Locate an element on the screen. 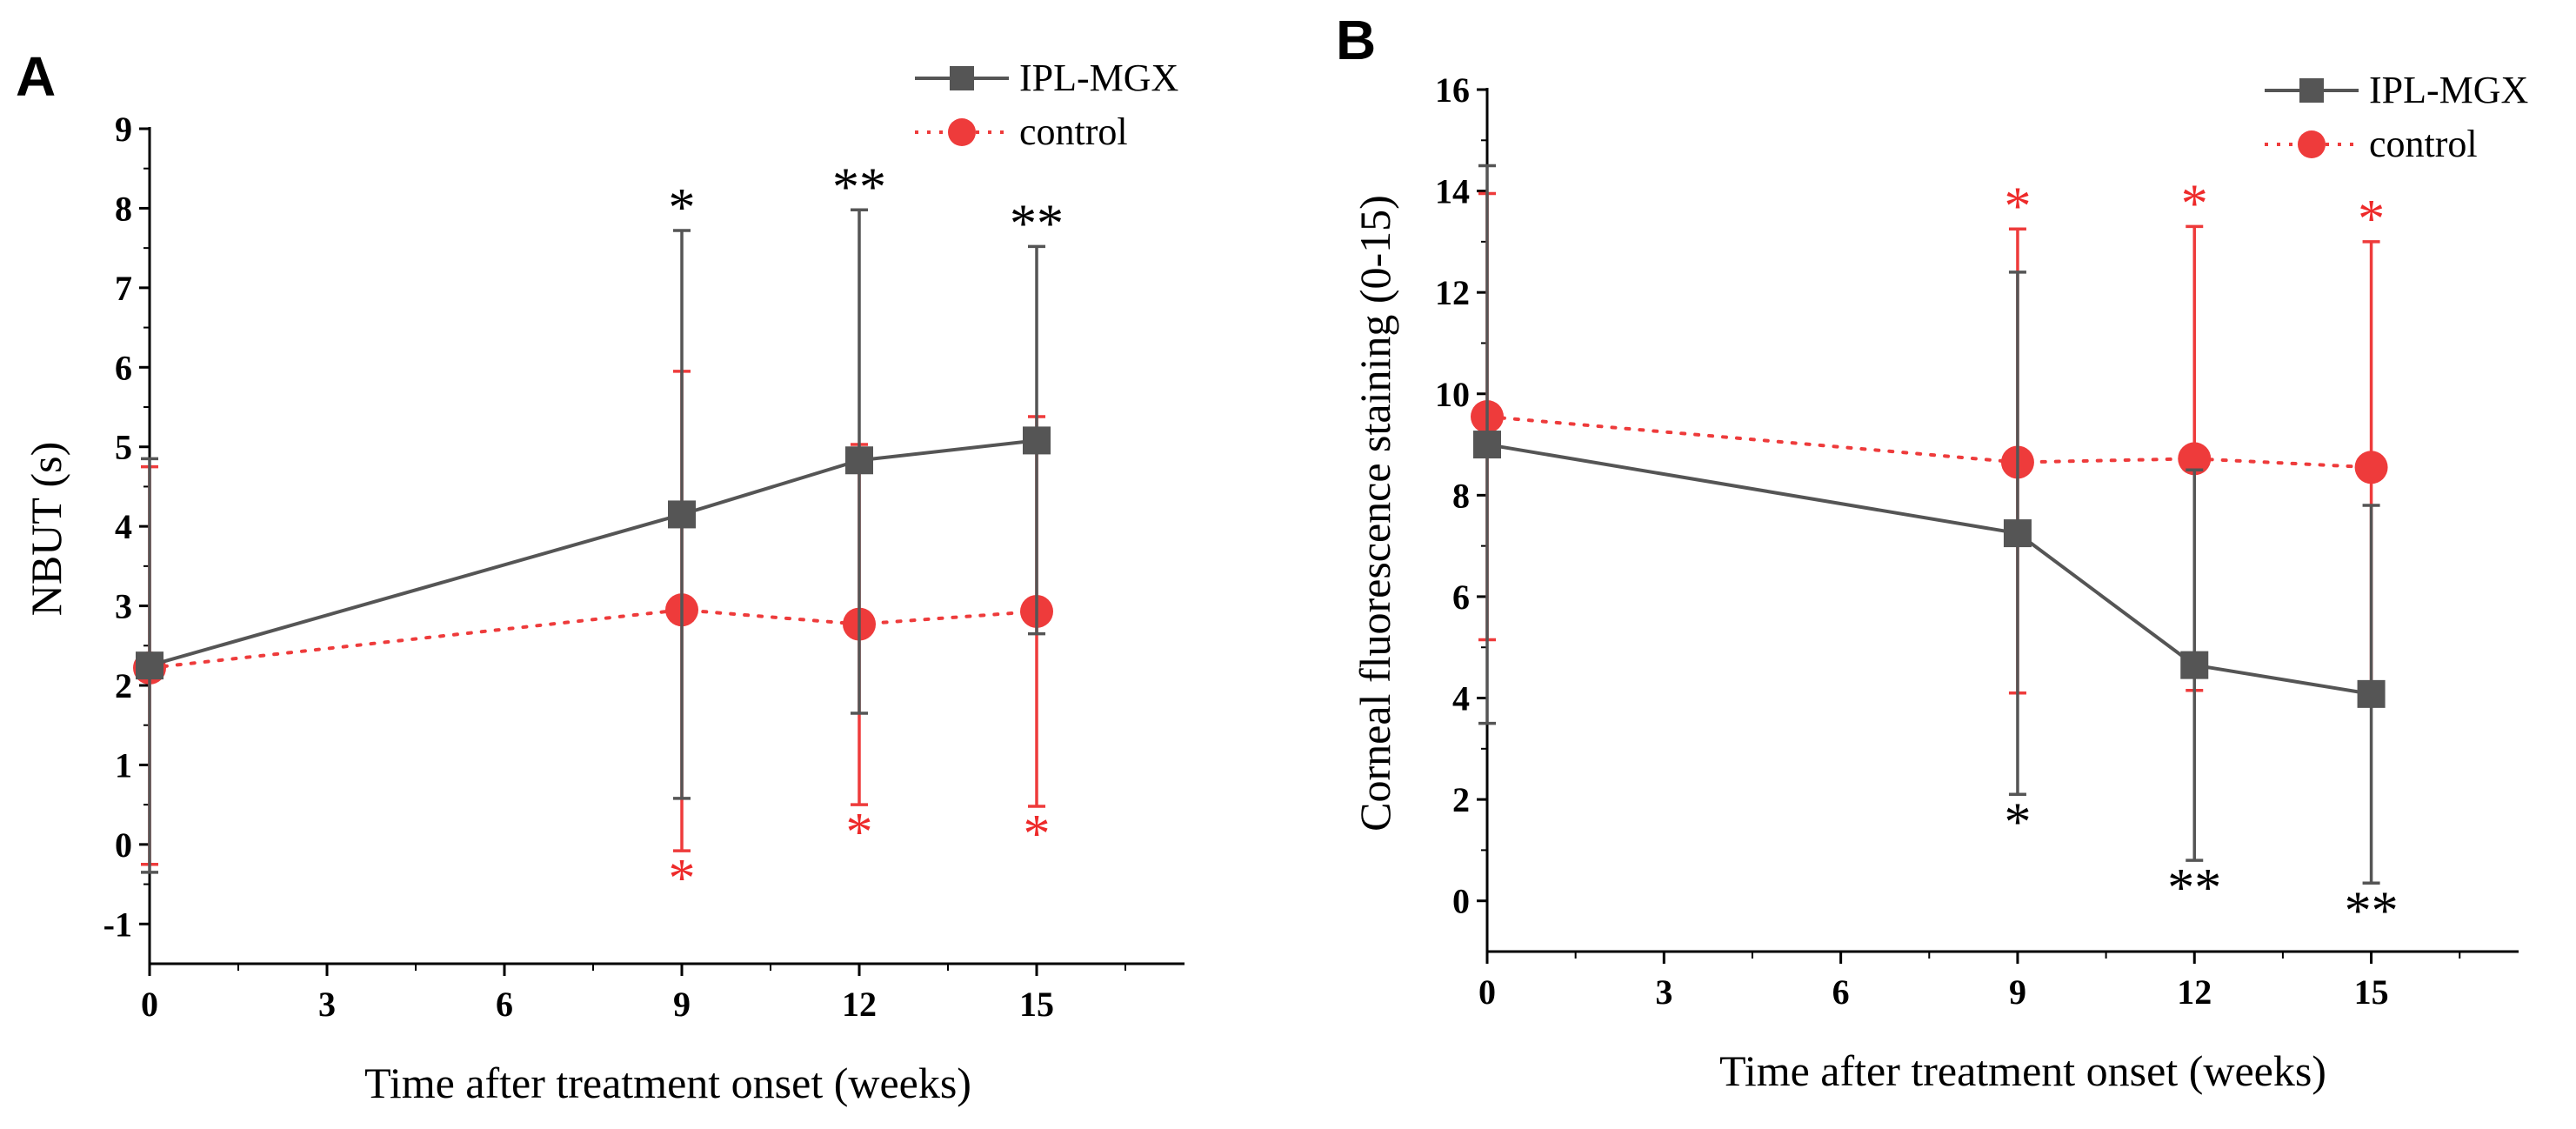  panel-b-ipl-mgx-significance-marker: * is located at coordinates (2017, 822).